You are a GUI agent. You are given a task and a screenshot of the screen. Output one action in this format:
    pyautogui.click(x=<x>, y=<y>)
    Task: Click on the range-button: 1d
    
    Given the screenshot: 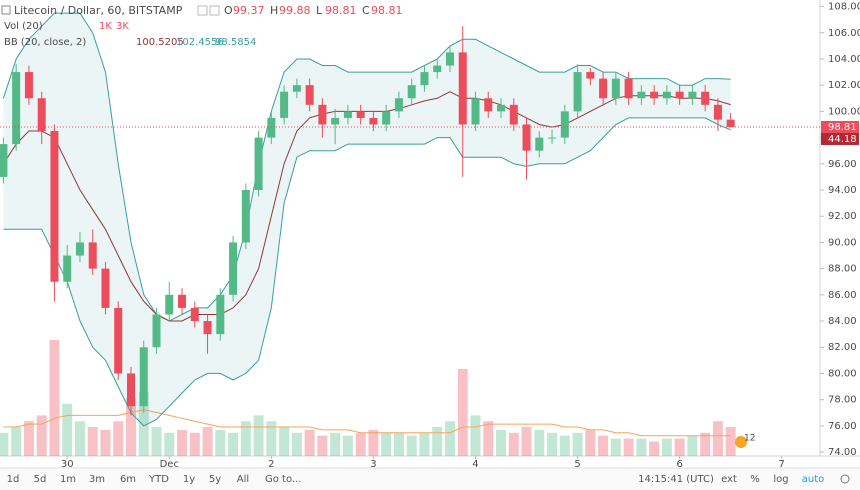 What is the action you would take?
    pyautogui.click(x=13, y=479)
    